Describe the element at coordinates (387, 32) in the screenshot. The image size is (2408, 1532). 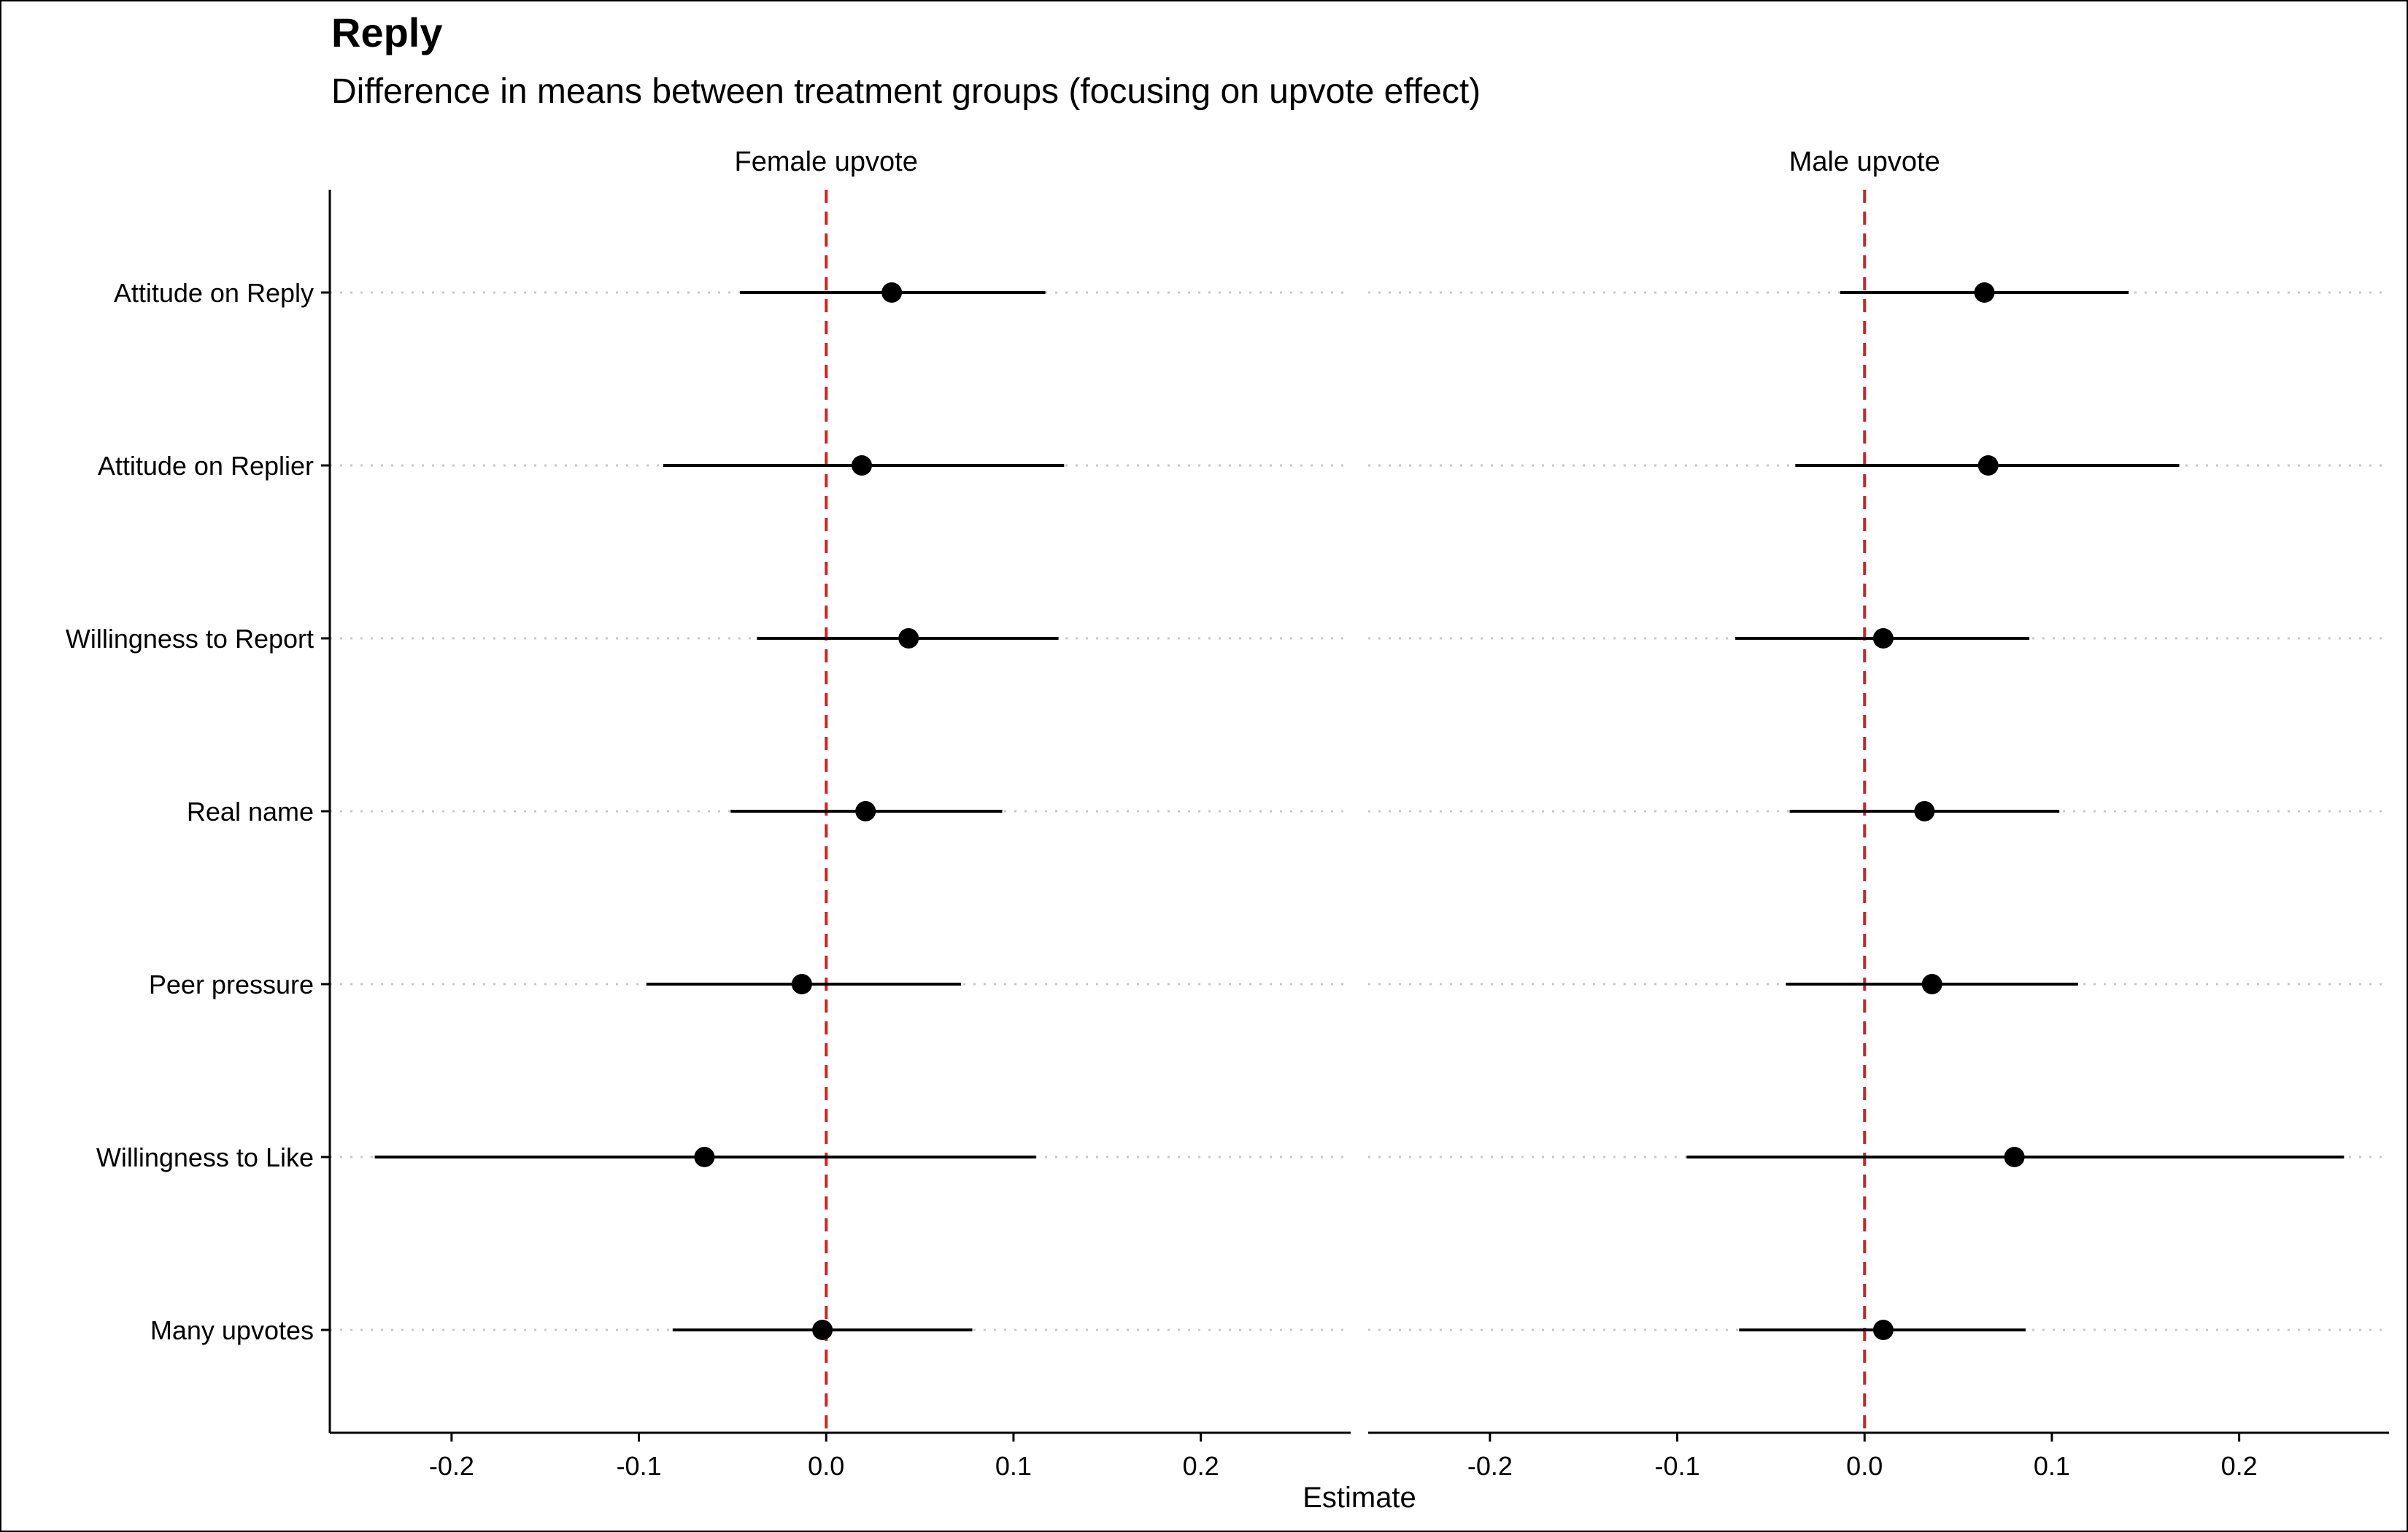
I see `chart-title: Reply` at that location.